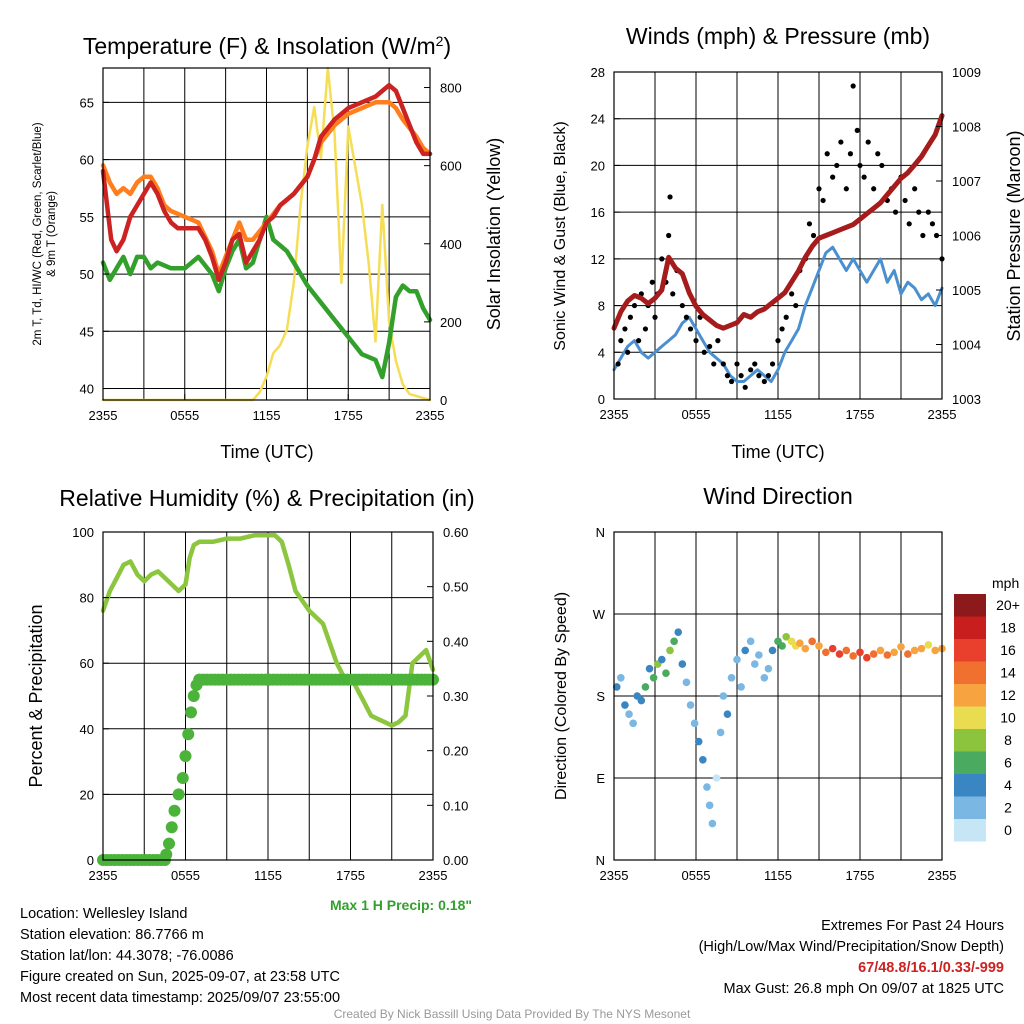  Describe the element at coordinates (1008, 628) in the screenshot. I see `legend-label: 18` at that location.